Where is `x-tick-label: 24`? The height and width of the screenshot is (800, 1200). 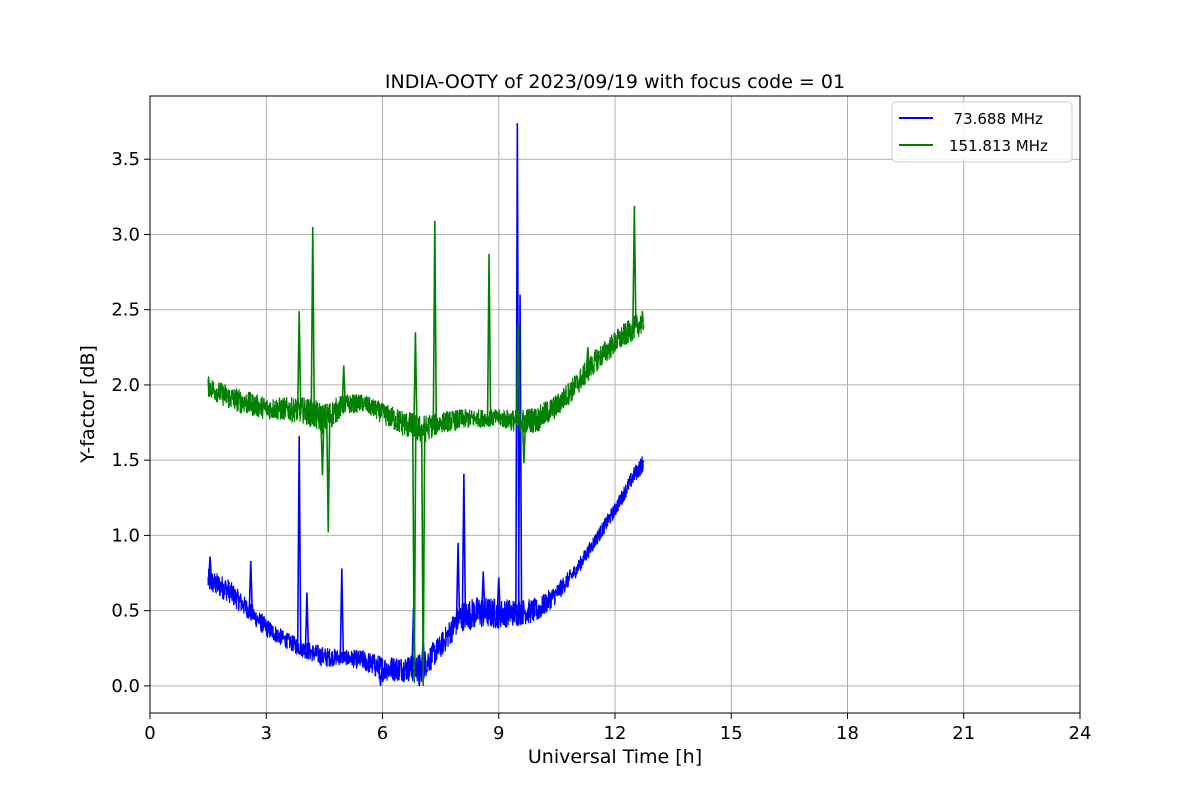 x-tick-label: 24 is located at coordinates (1080, 733).